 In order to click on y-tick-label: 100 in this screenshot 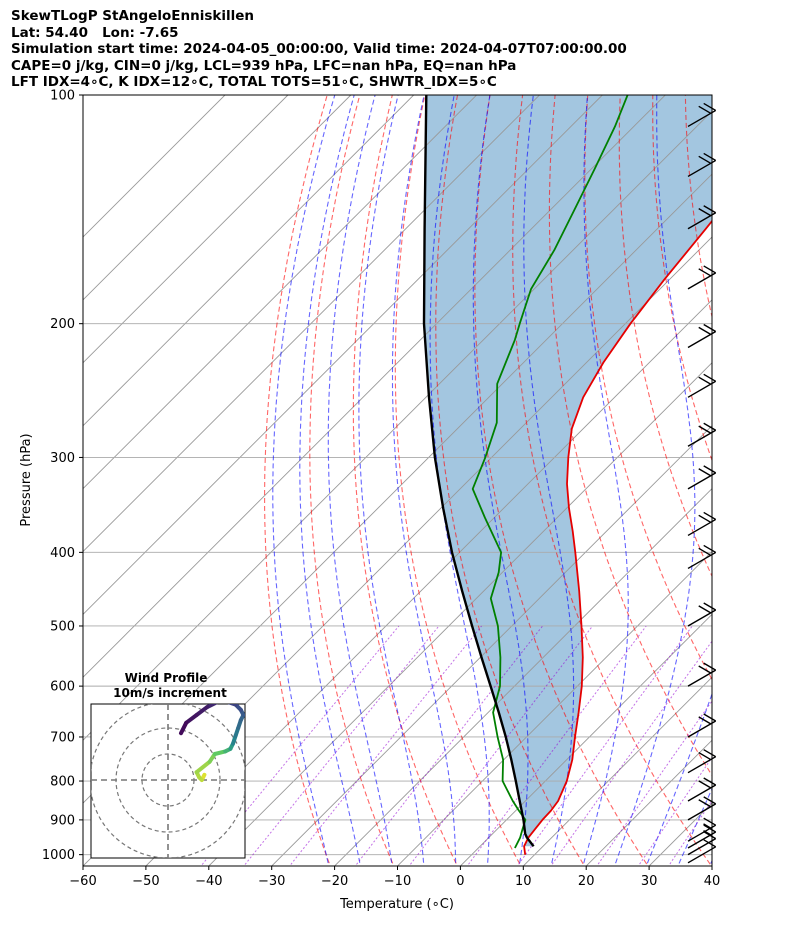, I will do `click(62, 96)`.